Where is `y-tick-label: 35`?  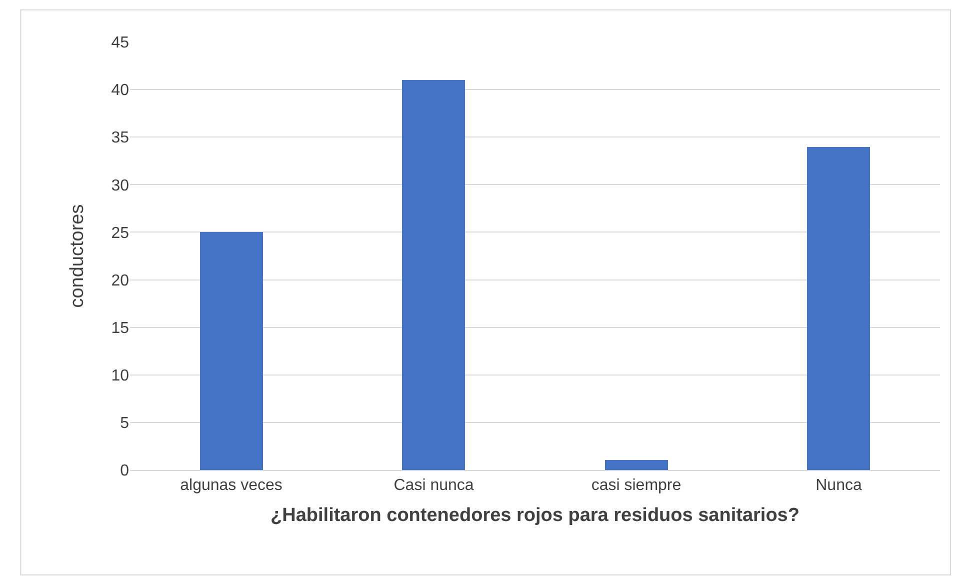 y-tick-label: 35 is located at coordinates (120, 138).